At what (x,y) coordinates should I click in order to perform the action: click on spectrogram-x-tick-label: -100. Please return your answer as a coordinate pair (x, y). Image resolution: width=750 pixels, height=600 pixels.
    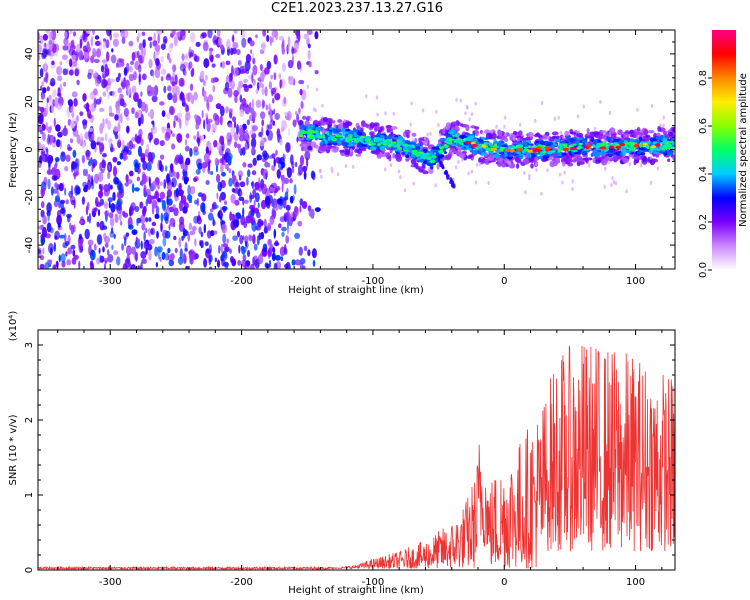
    Looking at the image, I should click on (373, 281).